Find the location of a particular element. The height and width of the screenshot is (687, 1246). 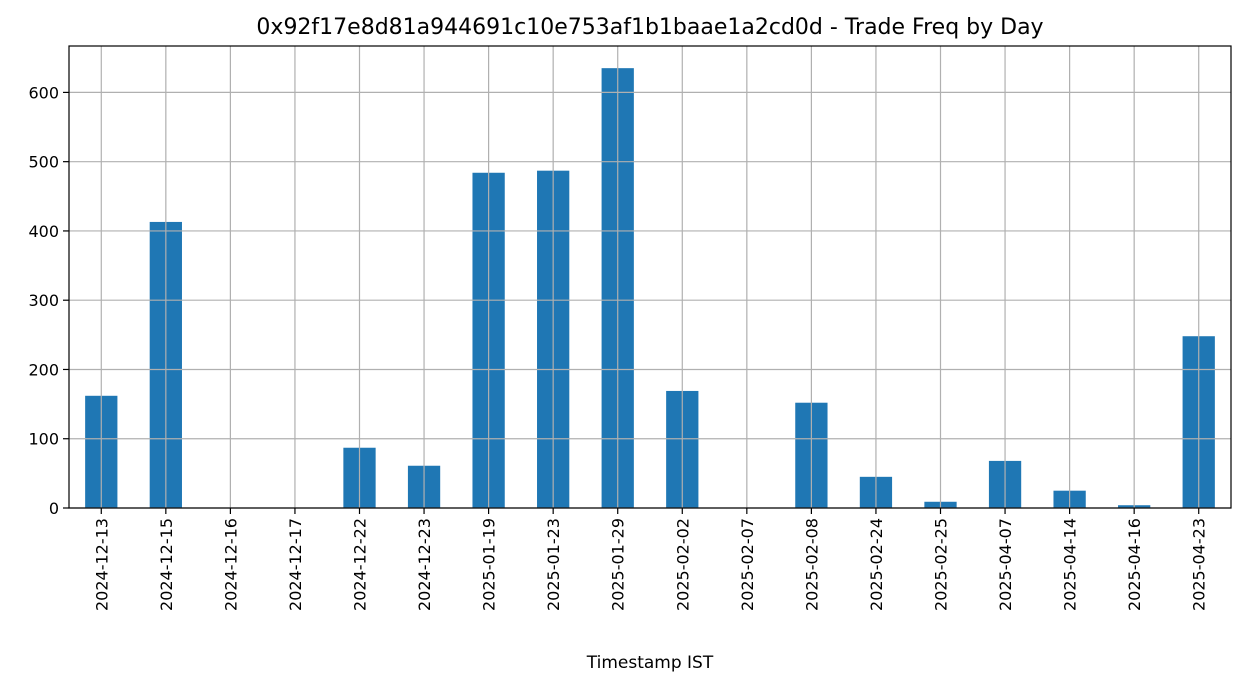

x-tick-label: 2025-02-25 is located at coordinates (941, 564).